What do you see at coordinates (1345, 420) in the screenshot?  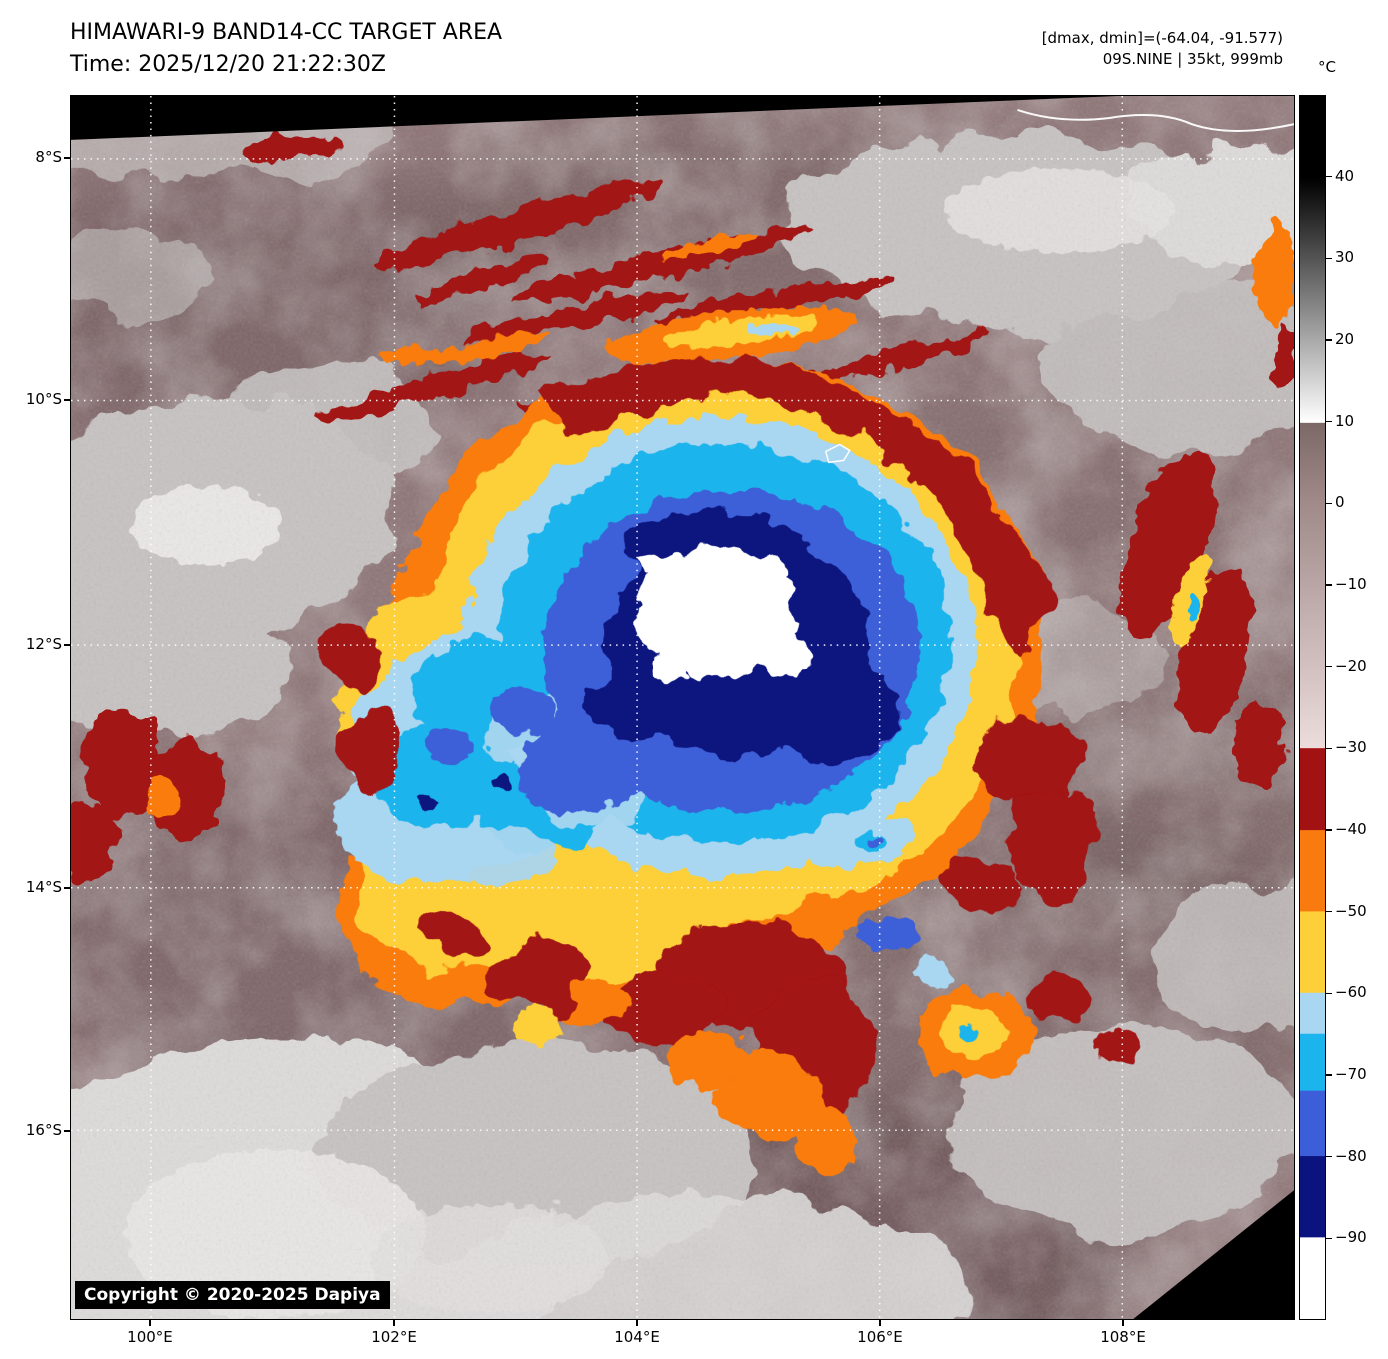 I see `colorbar-tick-label: 10` at bounding box center [1345, 420].